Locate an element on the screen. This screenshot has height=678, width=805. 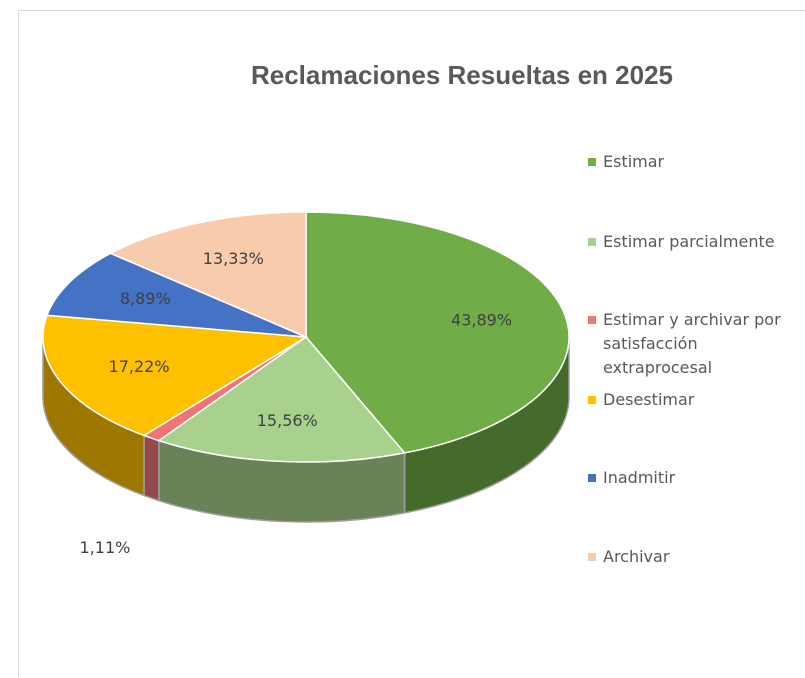
legend-label: Desestimar is located at coordinates (649, 399).